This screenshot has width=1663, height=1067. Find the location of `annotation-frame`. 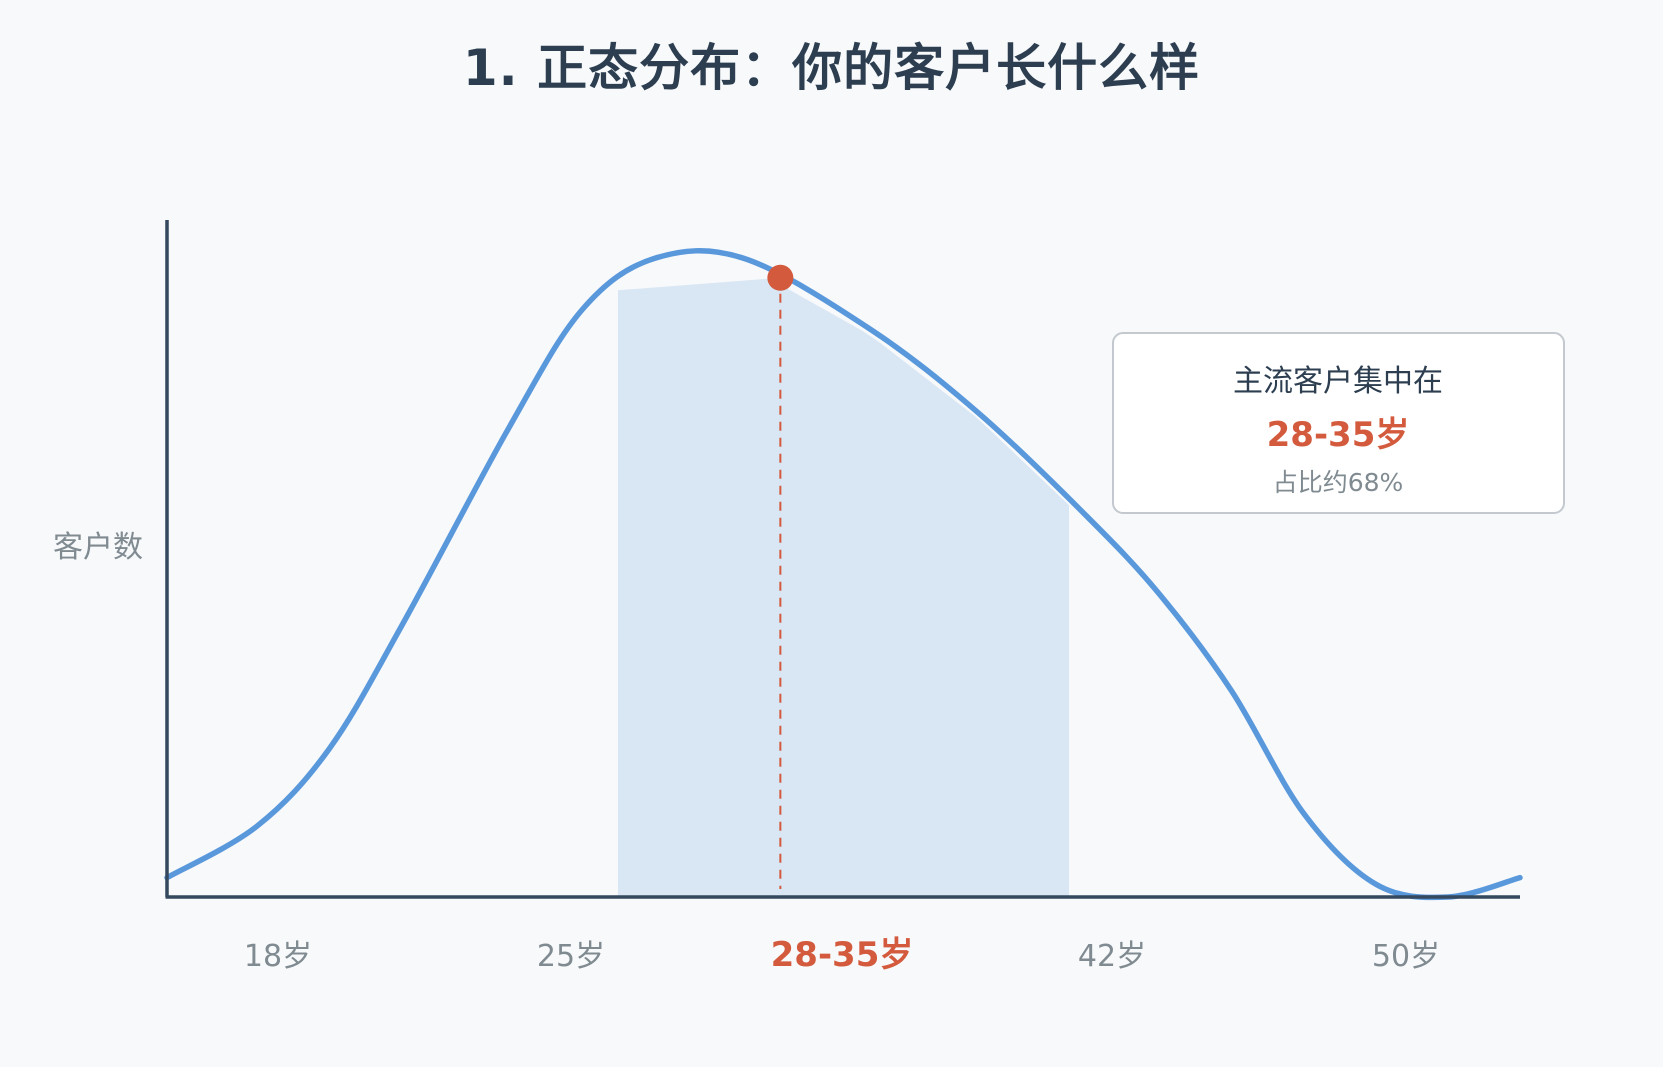

annotation-frame is located at coordinates (1338, 423).